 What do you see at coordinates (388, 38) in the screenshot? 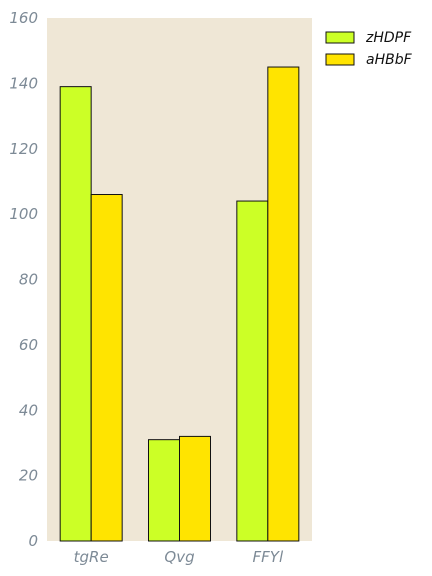
I see `legend-label: zHDPF` at bounding box center [388, 38].